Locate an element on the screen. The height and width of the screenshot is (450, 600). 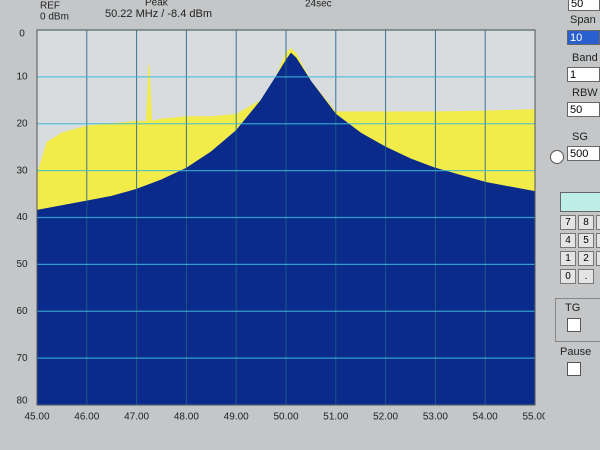
rbw-field: 50 is located at coordinates (583, 109).